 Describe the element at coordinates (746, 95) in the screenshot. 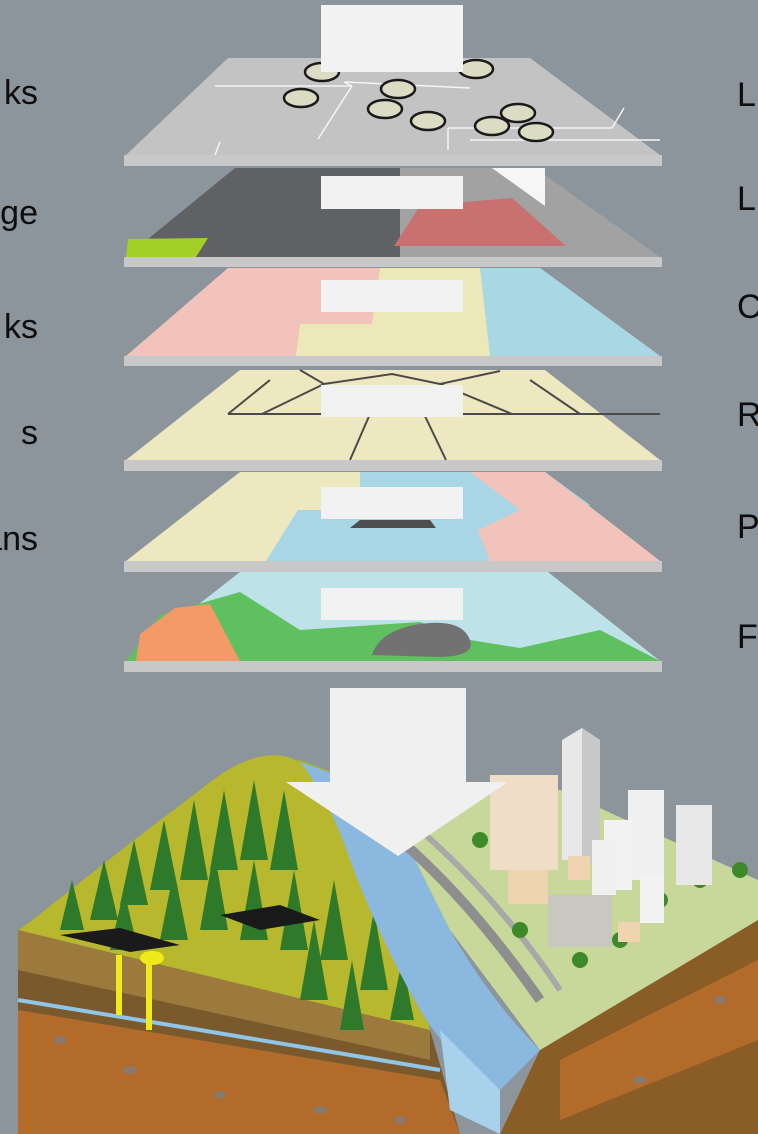

I see `right-label-1: L` at that location.